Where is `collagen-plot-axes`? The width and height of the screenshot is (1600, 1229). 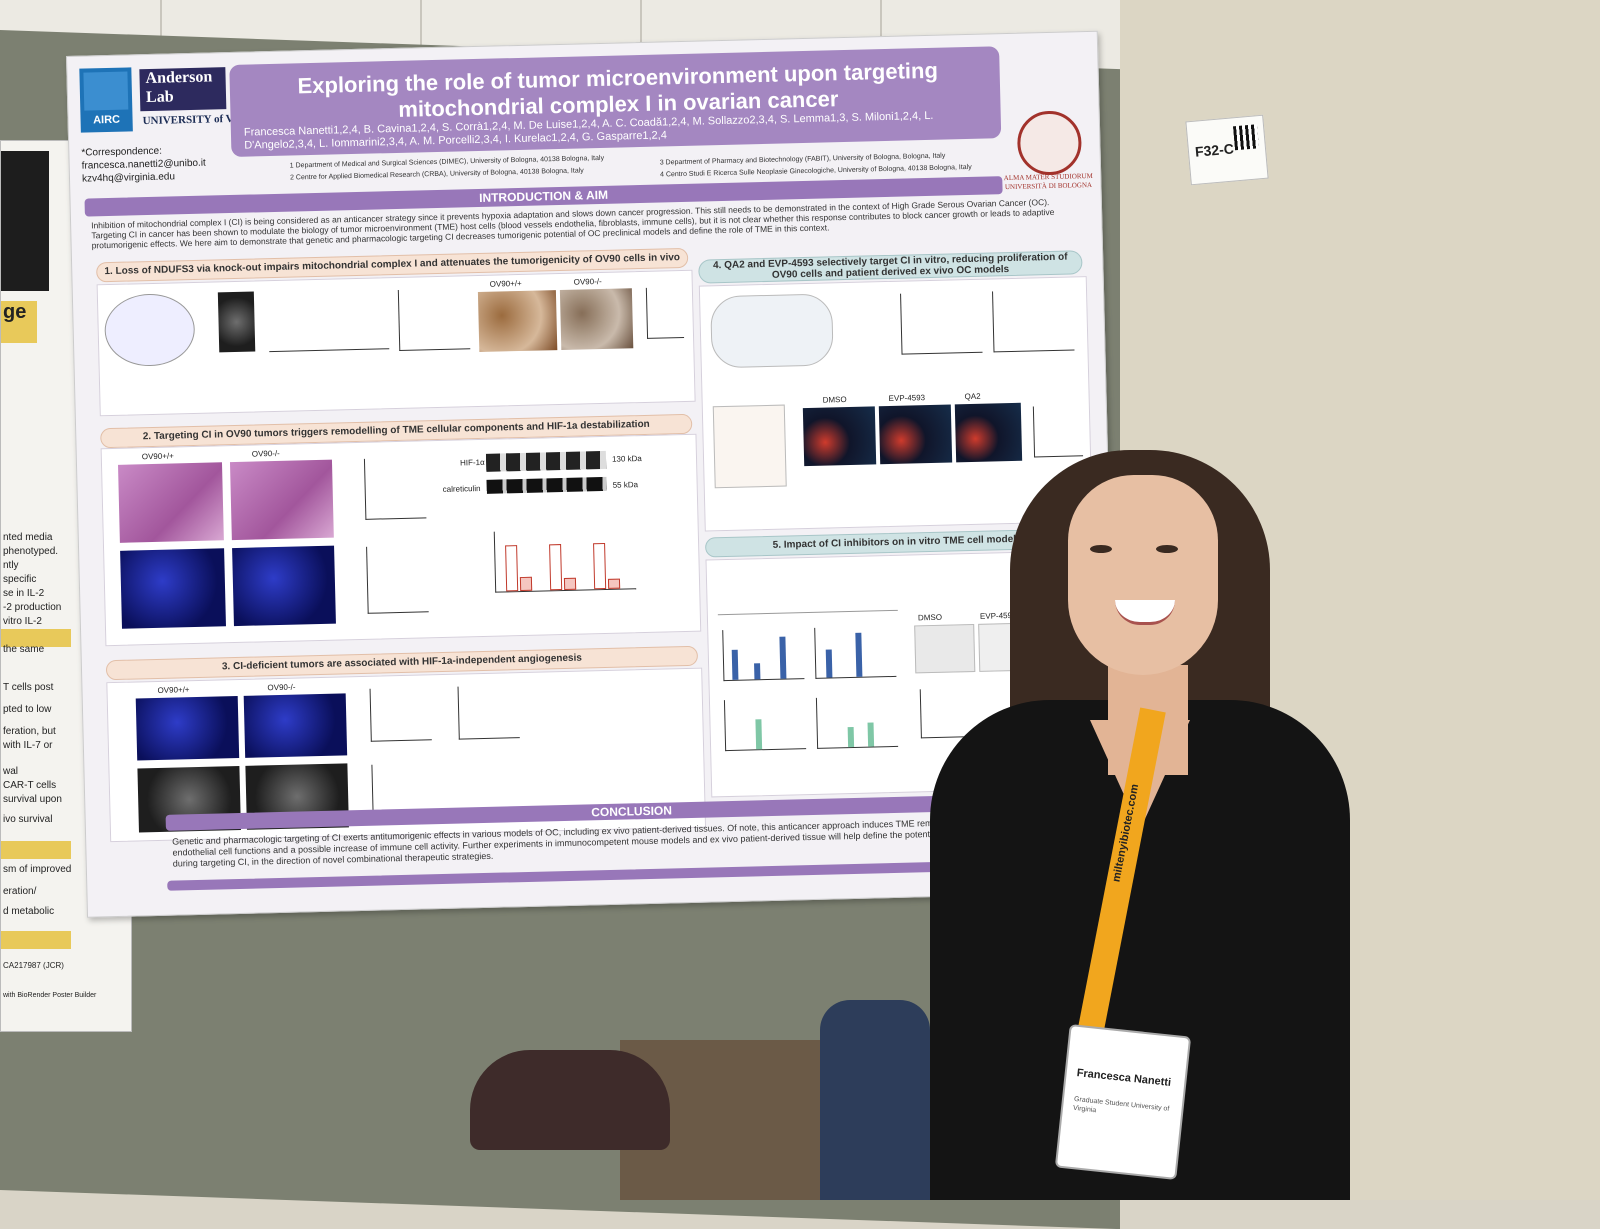
collagen-plot-axes is located at coordinates (395, 488).